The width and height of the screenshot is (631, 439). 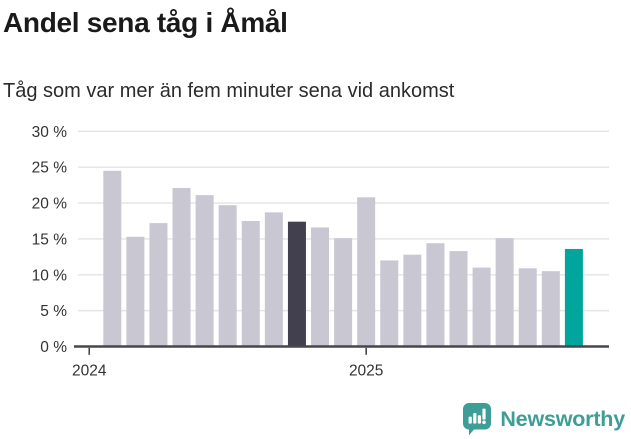 I want to click on brand-name: Newsworthy, so click(x=562, y=418).